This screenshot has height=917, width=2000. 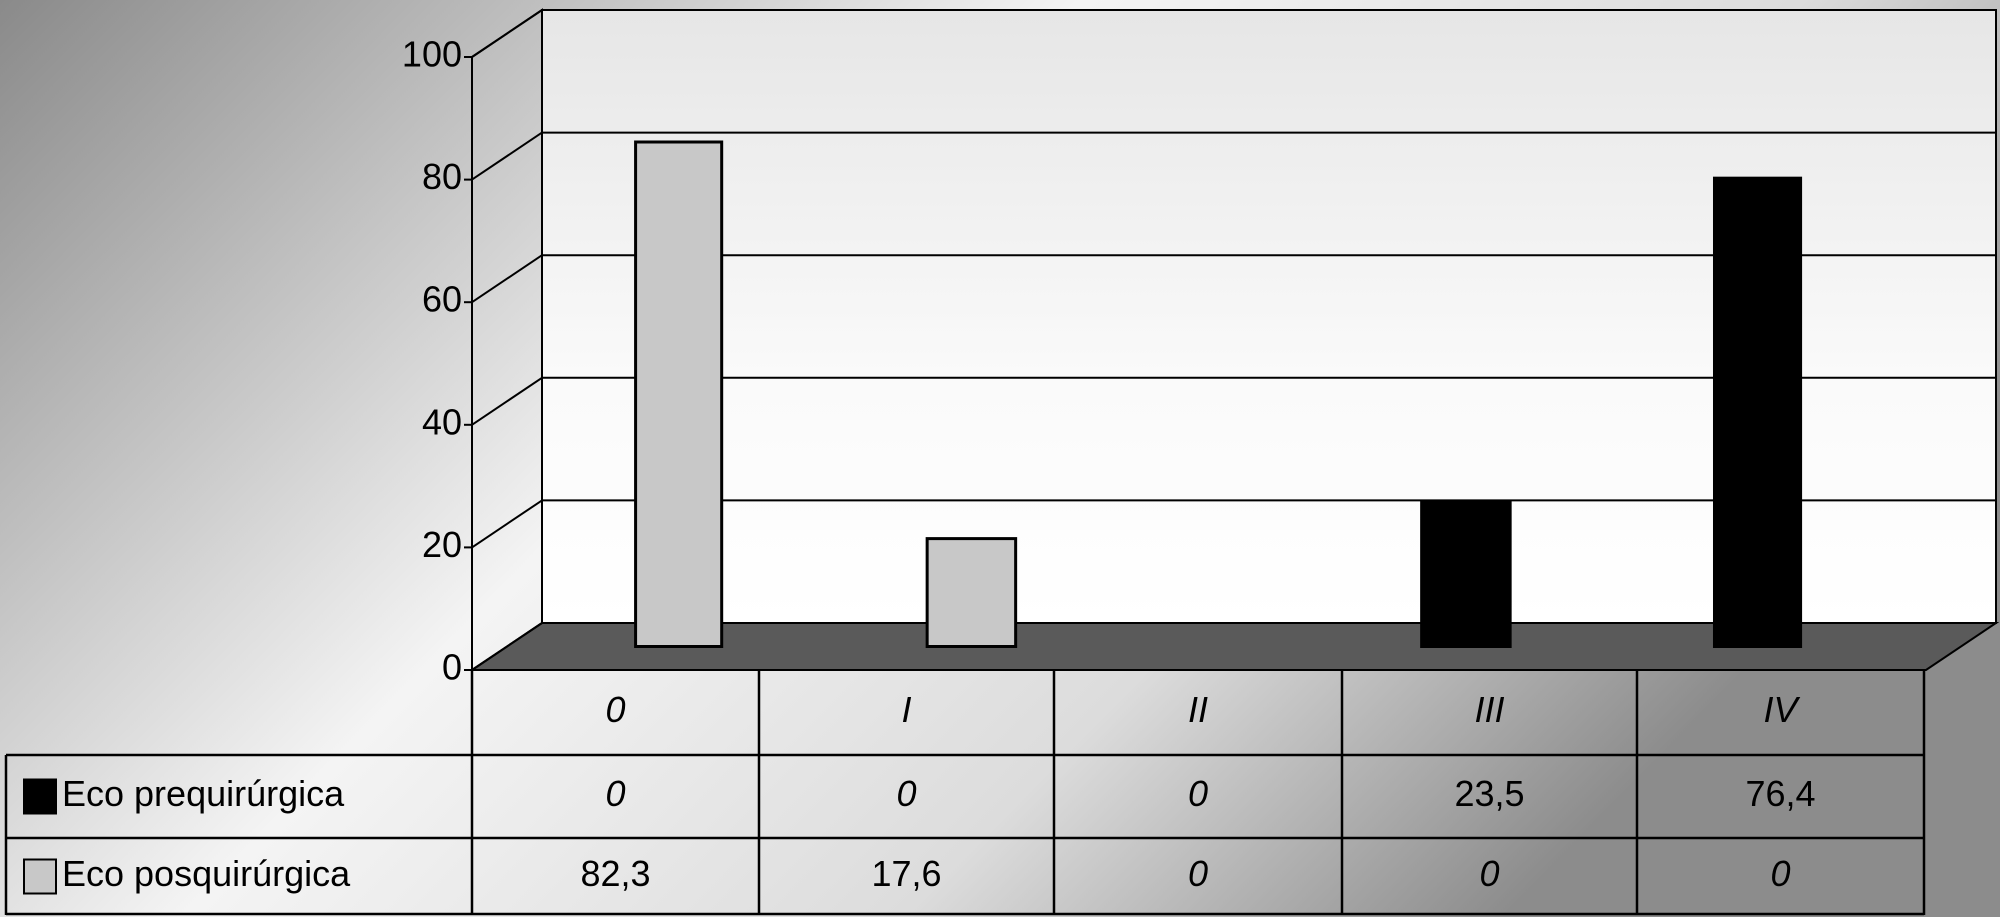 I want to click on x-tick-label: II, so click(x=1198, y=709).